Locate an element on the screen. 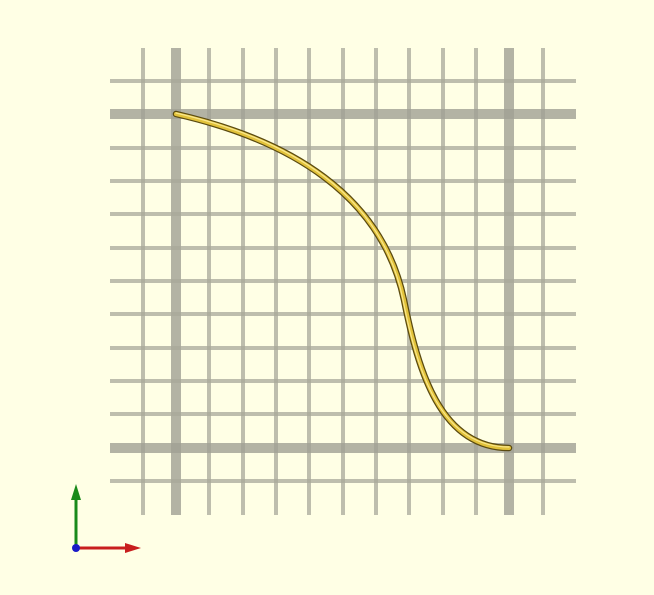  z-axis-indicator is located at coordinates (76, 548).